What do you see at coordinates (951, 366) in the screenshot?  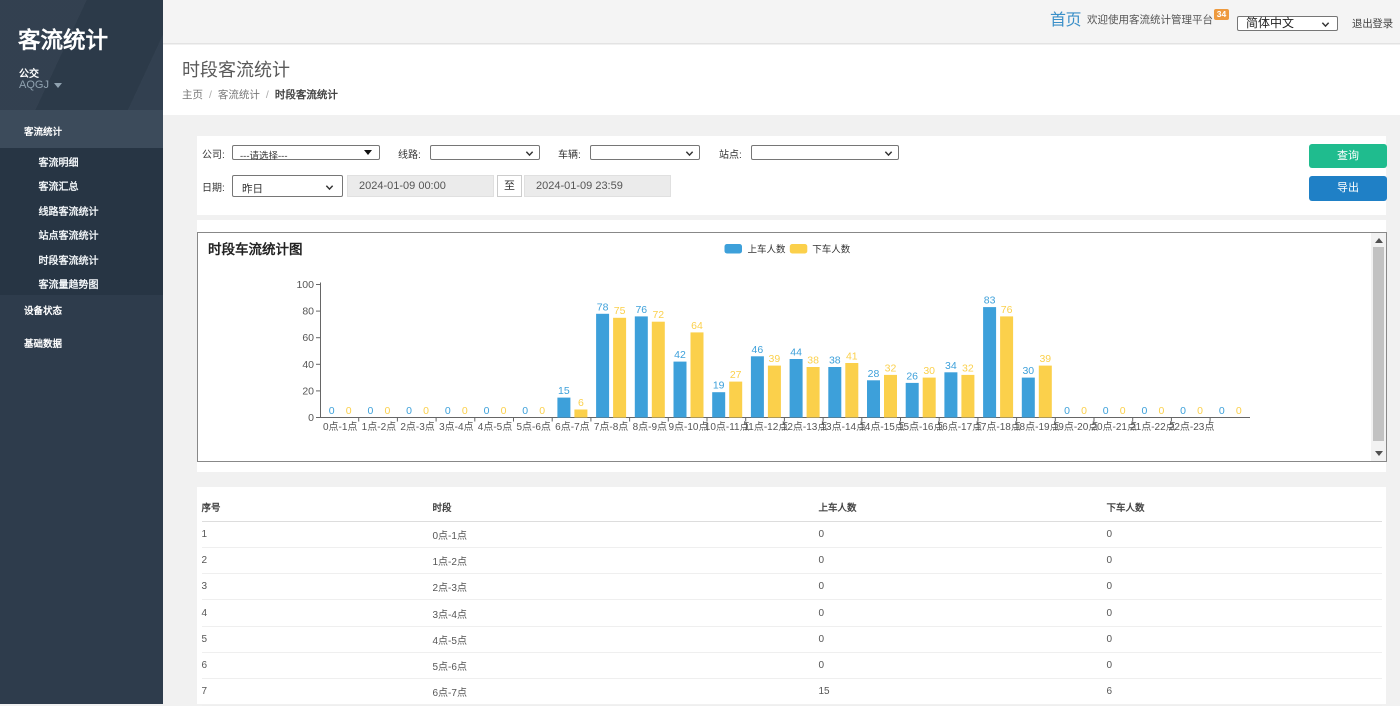 I see `svg-text: 34` at bounding box center [951, 366].